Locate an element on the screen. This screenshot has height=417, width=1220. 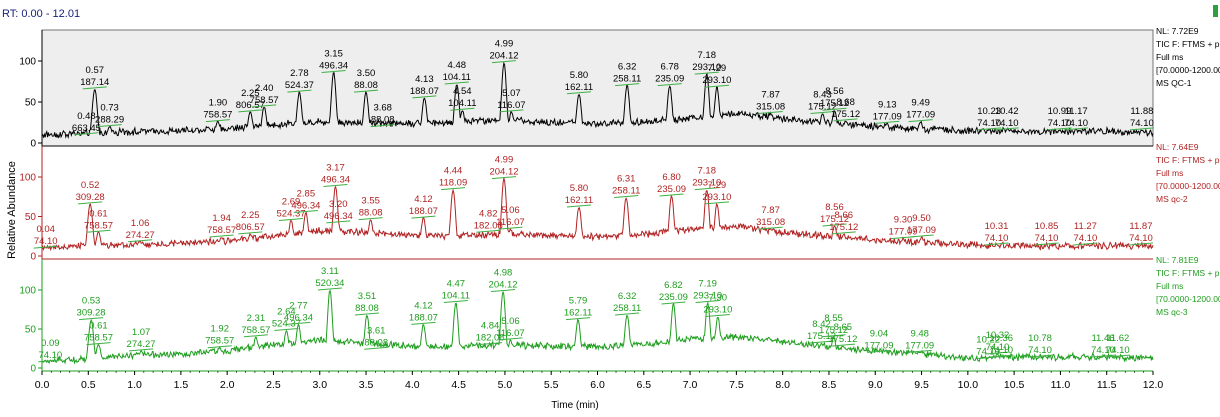
x-tick-label: 2.0 is located at coordinates (227, 385).